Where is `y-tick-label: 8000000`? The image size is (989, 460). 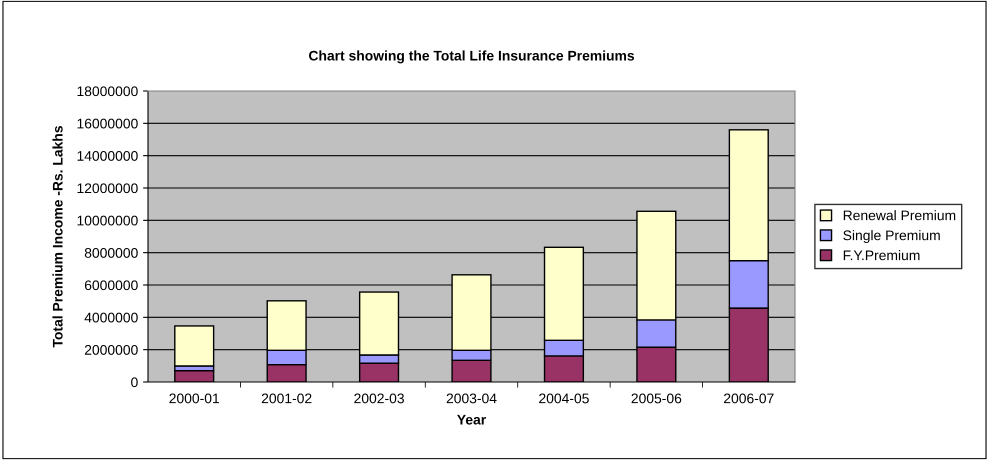
y-tick-label: 8000000 is located at coordinates (111, 253).